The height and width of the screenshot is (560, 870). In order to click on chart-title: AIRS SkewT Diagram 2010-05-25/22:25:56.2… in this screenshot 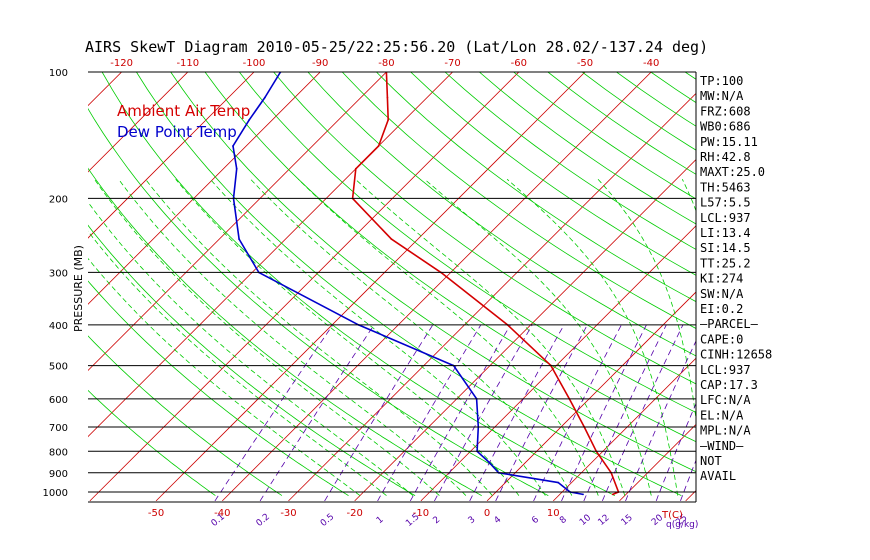, I will do `click(396, 47)`.